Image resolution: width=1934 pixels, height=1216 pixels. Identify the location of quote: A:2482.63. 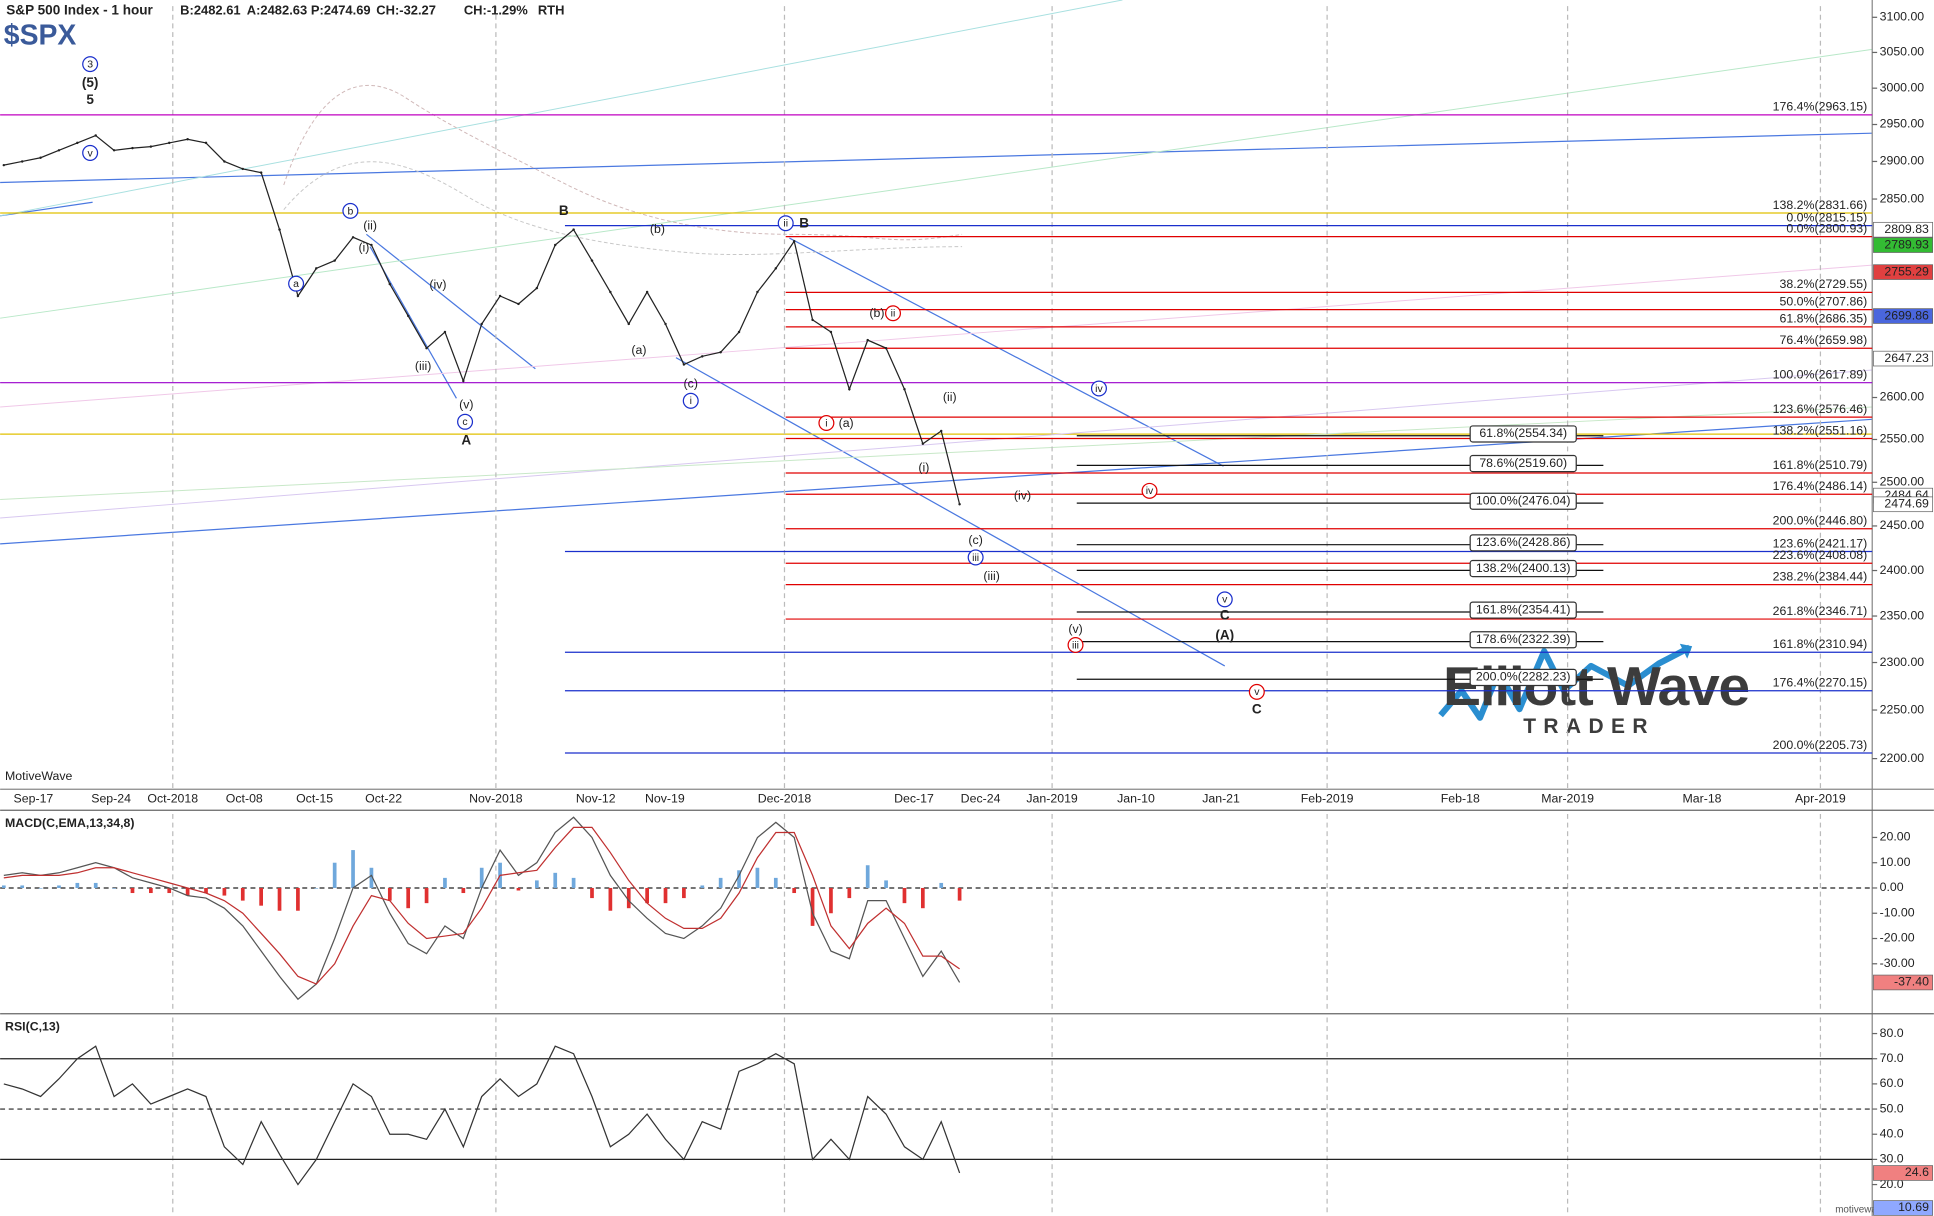
(277, 10).